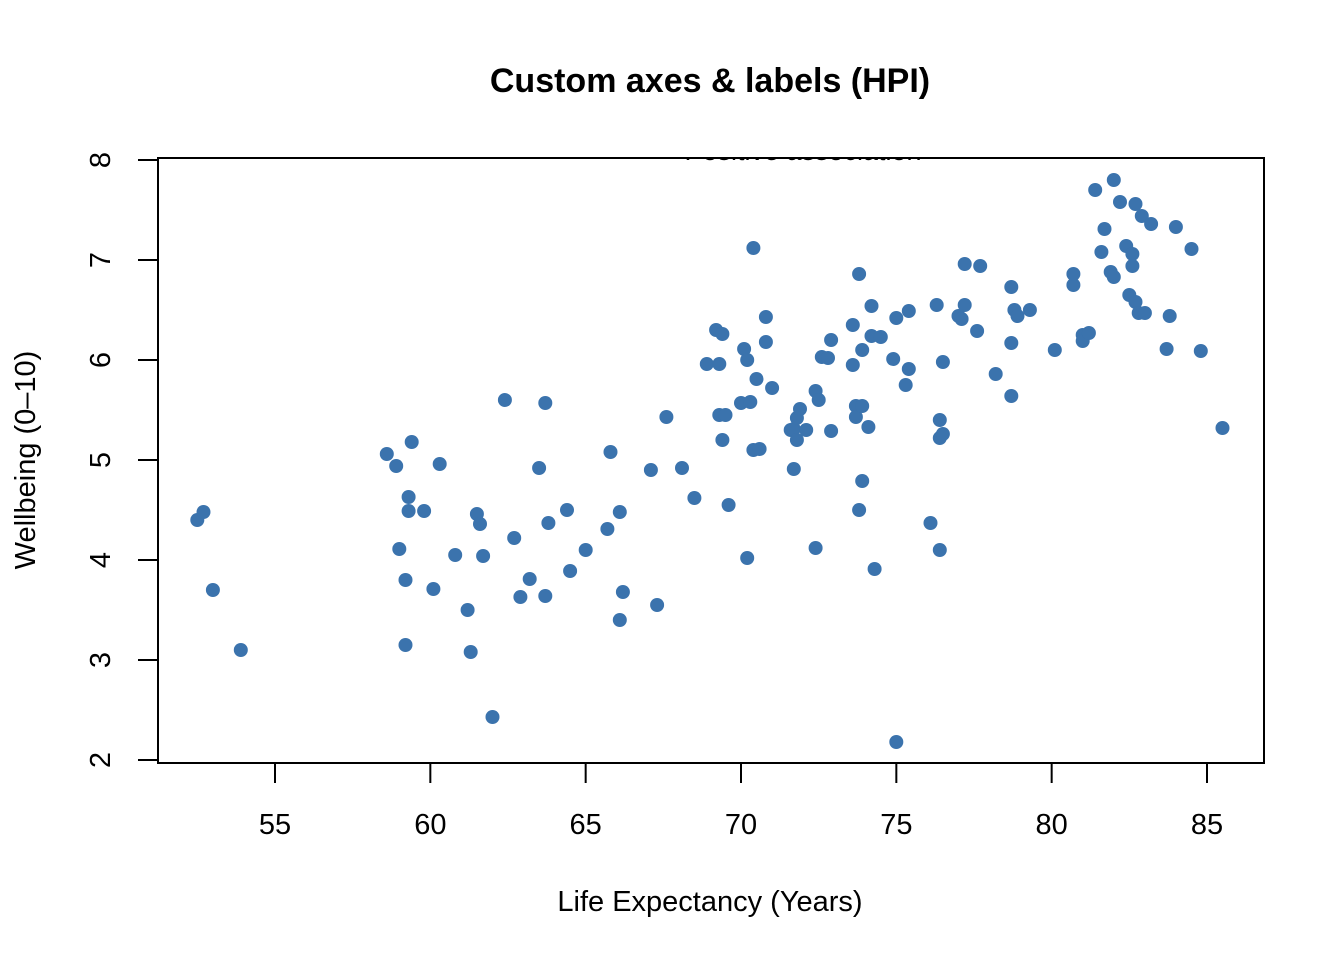 This screenshot has width=1344, height=960. What do you see at coordinates (741, 801) in the screenshot?
I see `x-axis: 55 60 65 70 75 80 85` at bounding box center [741, 801].